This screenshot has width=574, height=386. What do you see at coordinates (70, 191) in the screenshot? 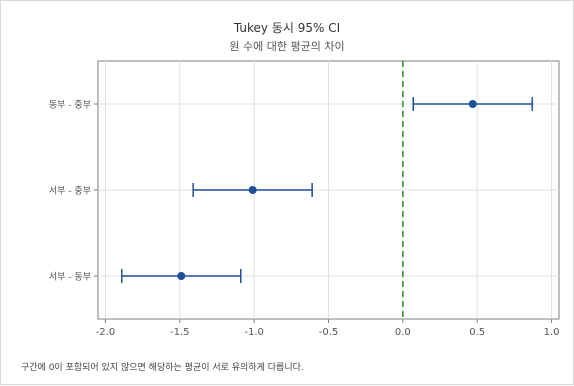
I see `category-label: 서부 - 중부` at bounding box center [70, 191].